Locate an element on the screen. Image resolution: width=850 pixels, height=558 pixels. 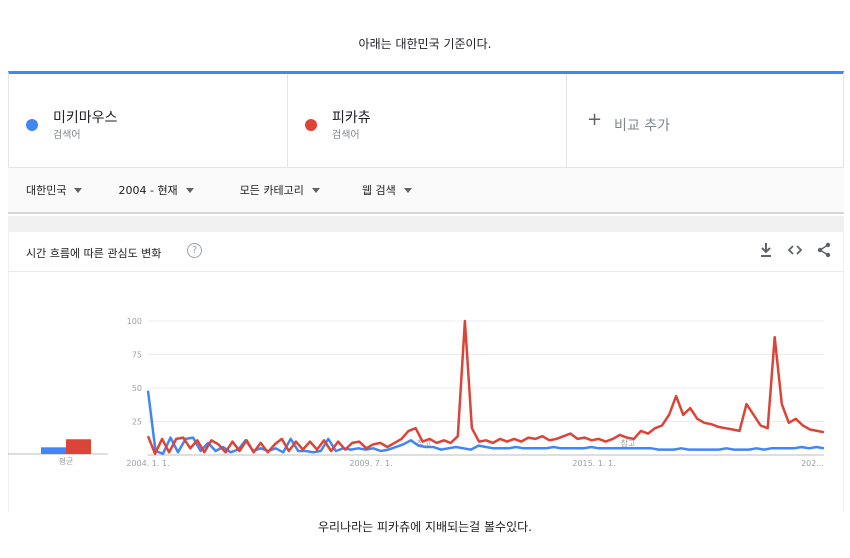
share-icon is located at coordinates (824, 252).